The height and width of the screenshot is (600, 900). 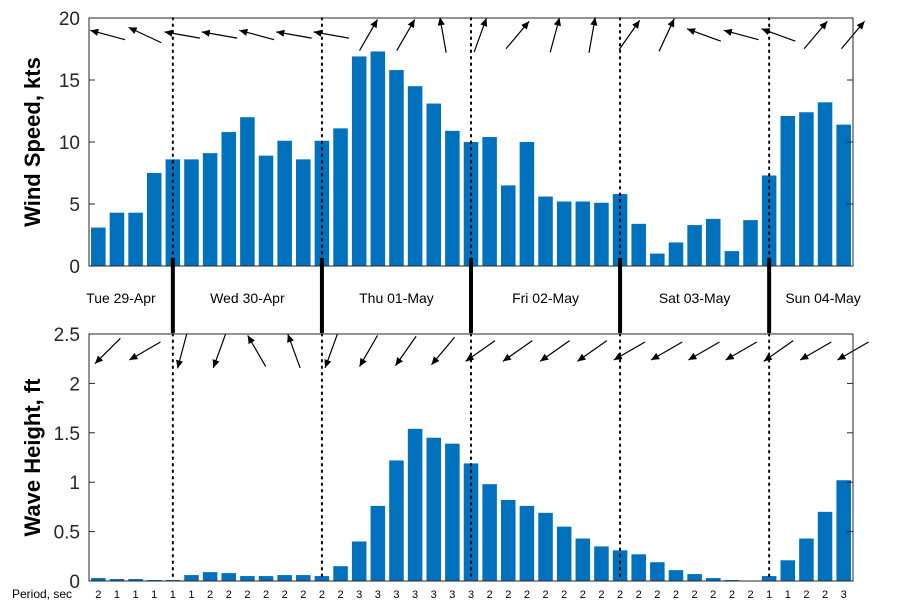 I want to click on wind-y-tick-label: 10, so click(x=69, y=143).